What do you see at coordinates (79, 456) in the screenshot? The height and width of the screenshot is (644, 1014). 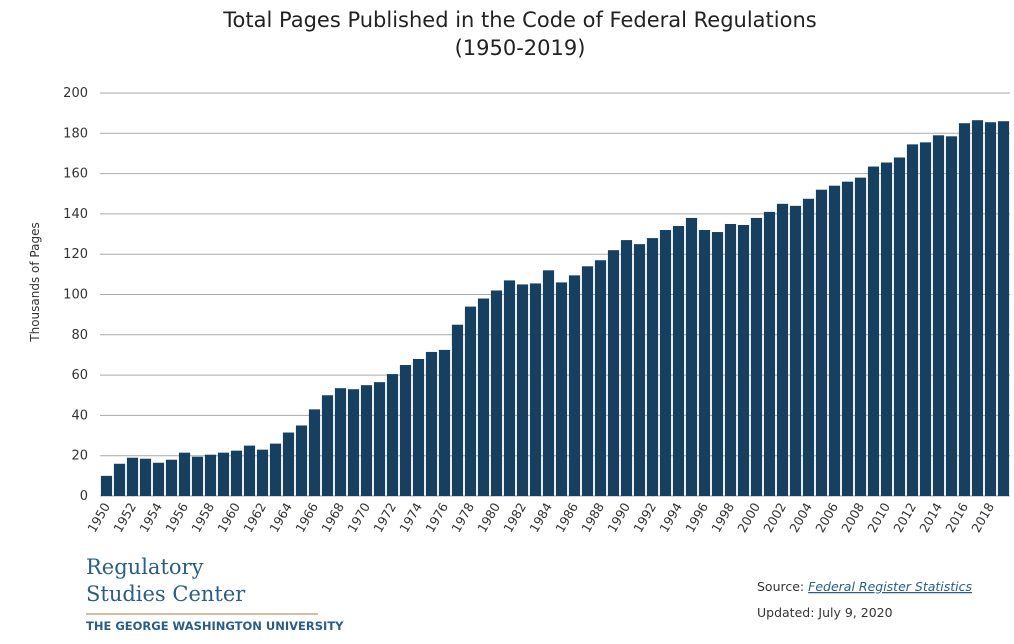 I see `y-tick-label: 20` at bounding box center [79, 456].